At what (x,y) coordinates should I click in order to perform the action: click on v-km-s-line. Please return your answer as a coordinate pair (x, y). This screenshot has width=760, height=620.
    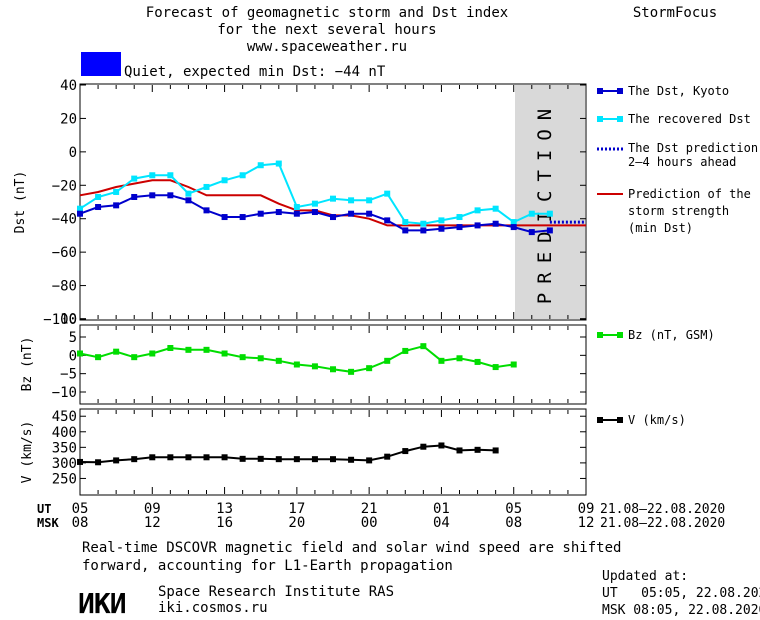
    Looking at the image, I should click on (287, 454).